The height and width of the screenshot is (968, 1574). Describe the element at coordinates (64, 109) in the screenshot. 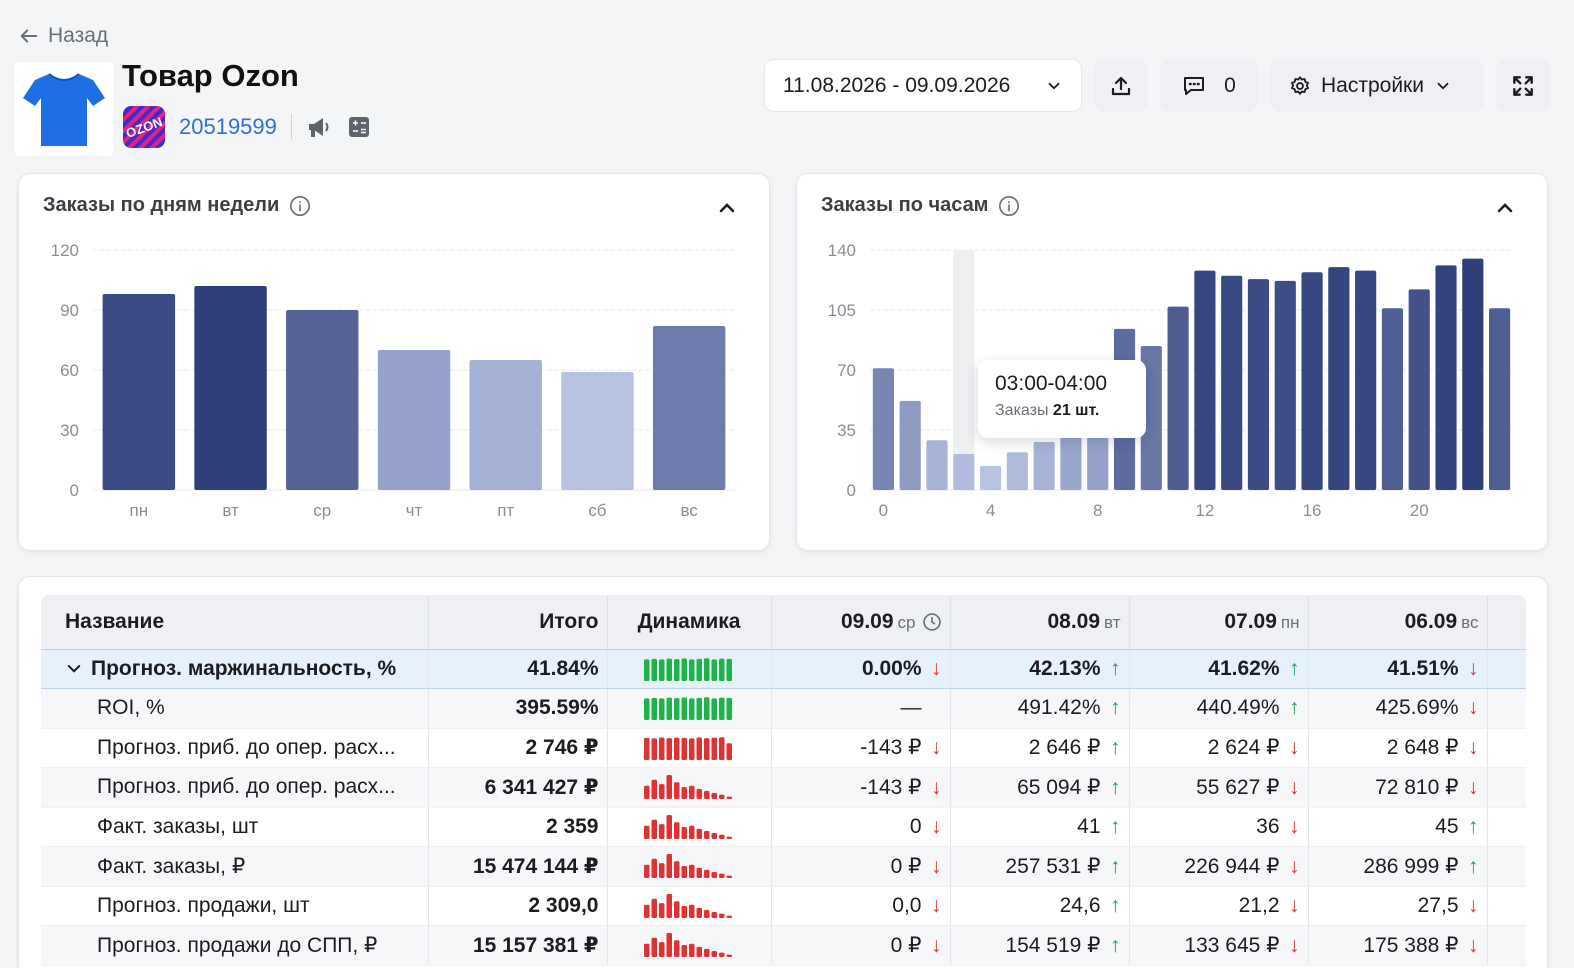

I see `product-image` at that location.